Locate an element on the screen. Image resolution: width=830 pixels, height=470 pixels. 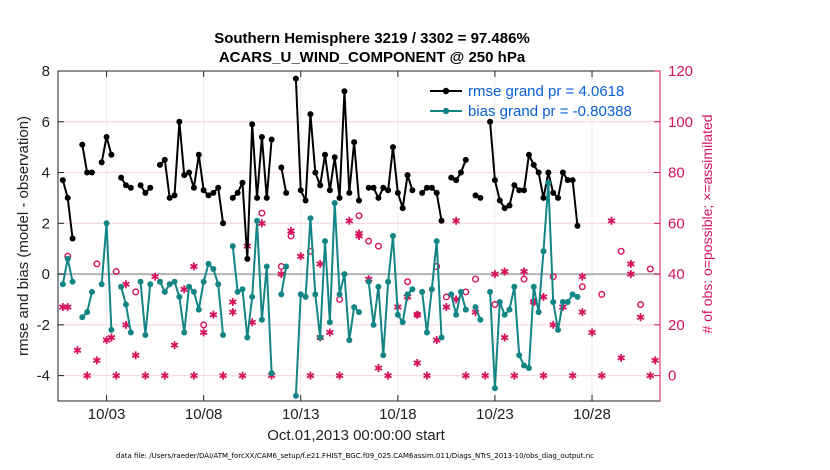
rmse-line-segment is located at coordinates (327, 140).